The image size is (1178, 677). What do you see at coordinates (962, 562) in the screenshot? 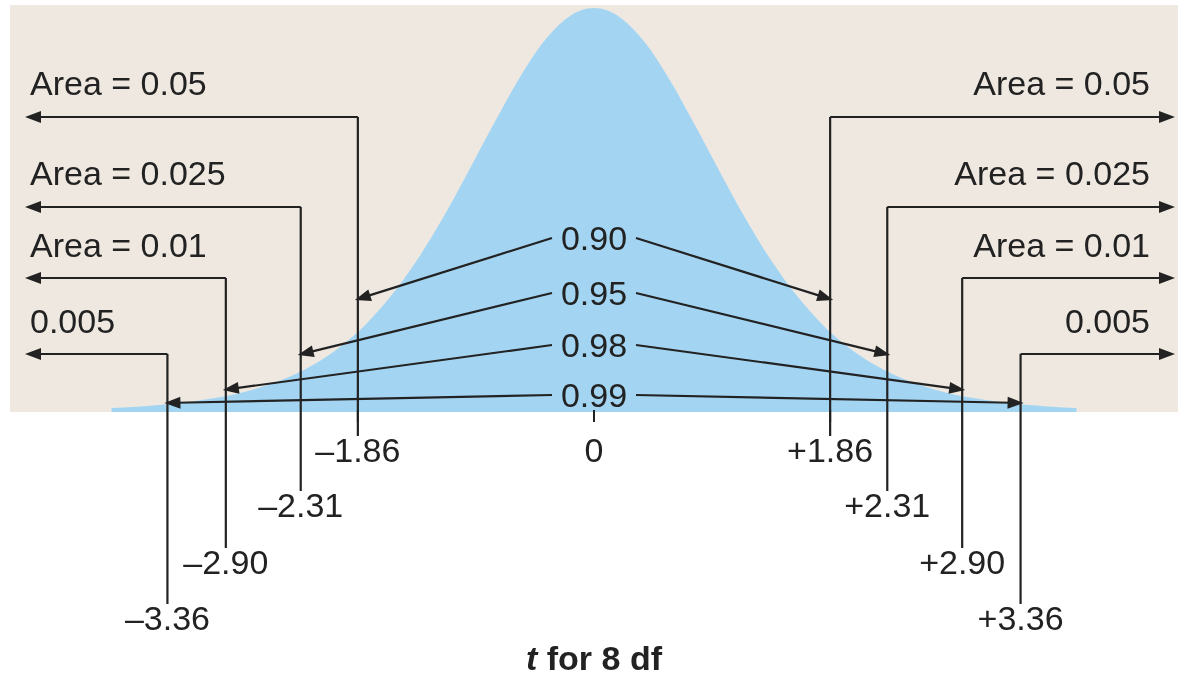
I see `ref-line-label: +2.90` at bounding box center [962, 562].